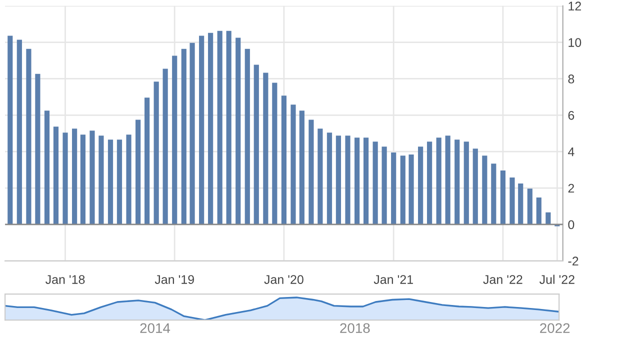  Describe the element at coordinates (571, 152) in the screenshot. I see `y-tick-label: 4` at that location.